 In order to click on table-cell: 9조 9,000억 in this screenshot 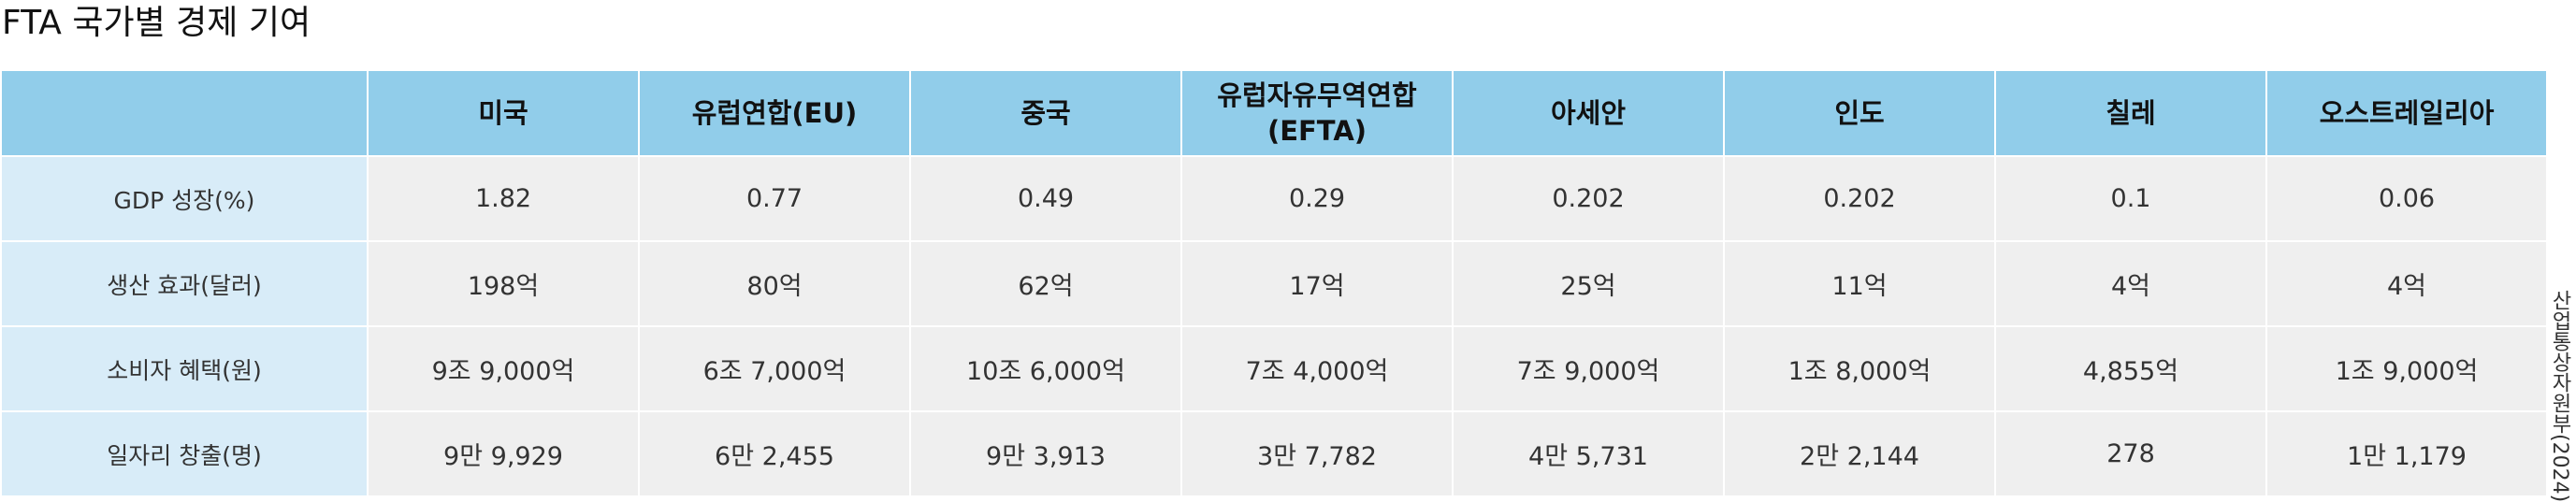, I will do `click(504, 368)`.